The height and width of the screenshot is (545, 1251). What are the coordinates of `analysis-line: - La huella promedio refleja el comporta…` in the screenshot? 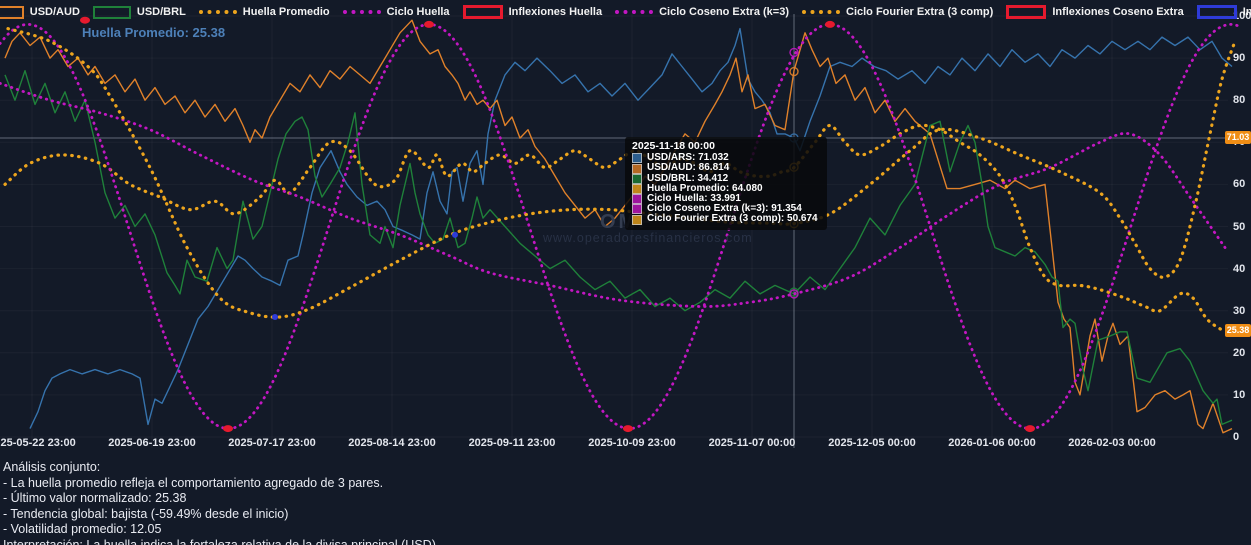 It's located at (193, 482).